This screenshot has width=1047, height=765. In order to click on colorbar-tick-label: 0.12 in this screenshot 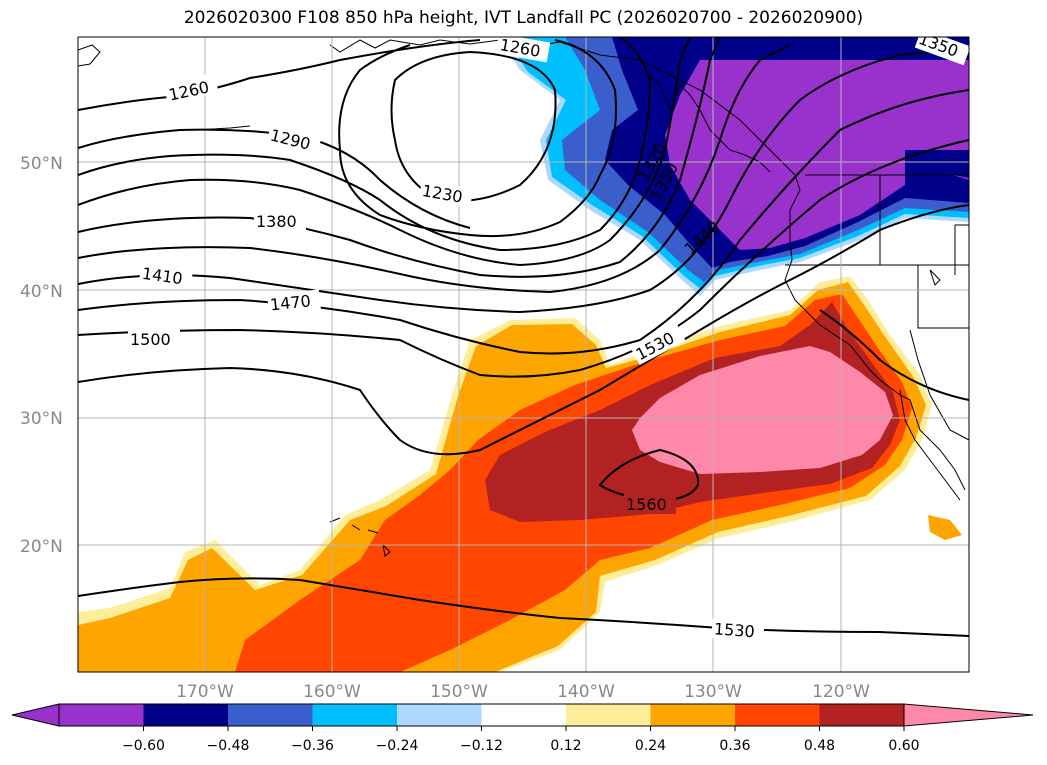, I will do `click(565, 746)`.